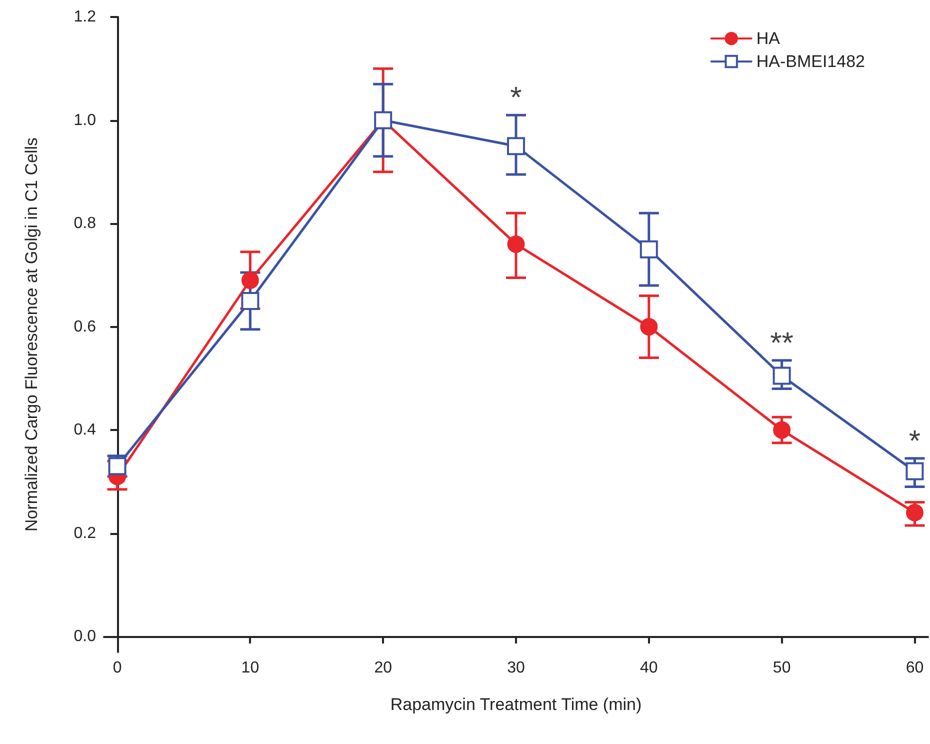 This screenshot has width=930, height=744. I want to click on x-tick-label: 60, so click(915, 668).